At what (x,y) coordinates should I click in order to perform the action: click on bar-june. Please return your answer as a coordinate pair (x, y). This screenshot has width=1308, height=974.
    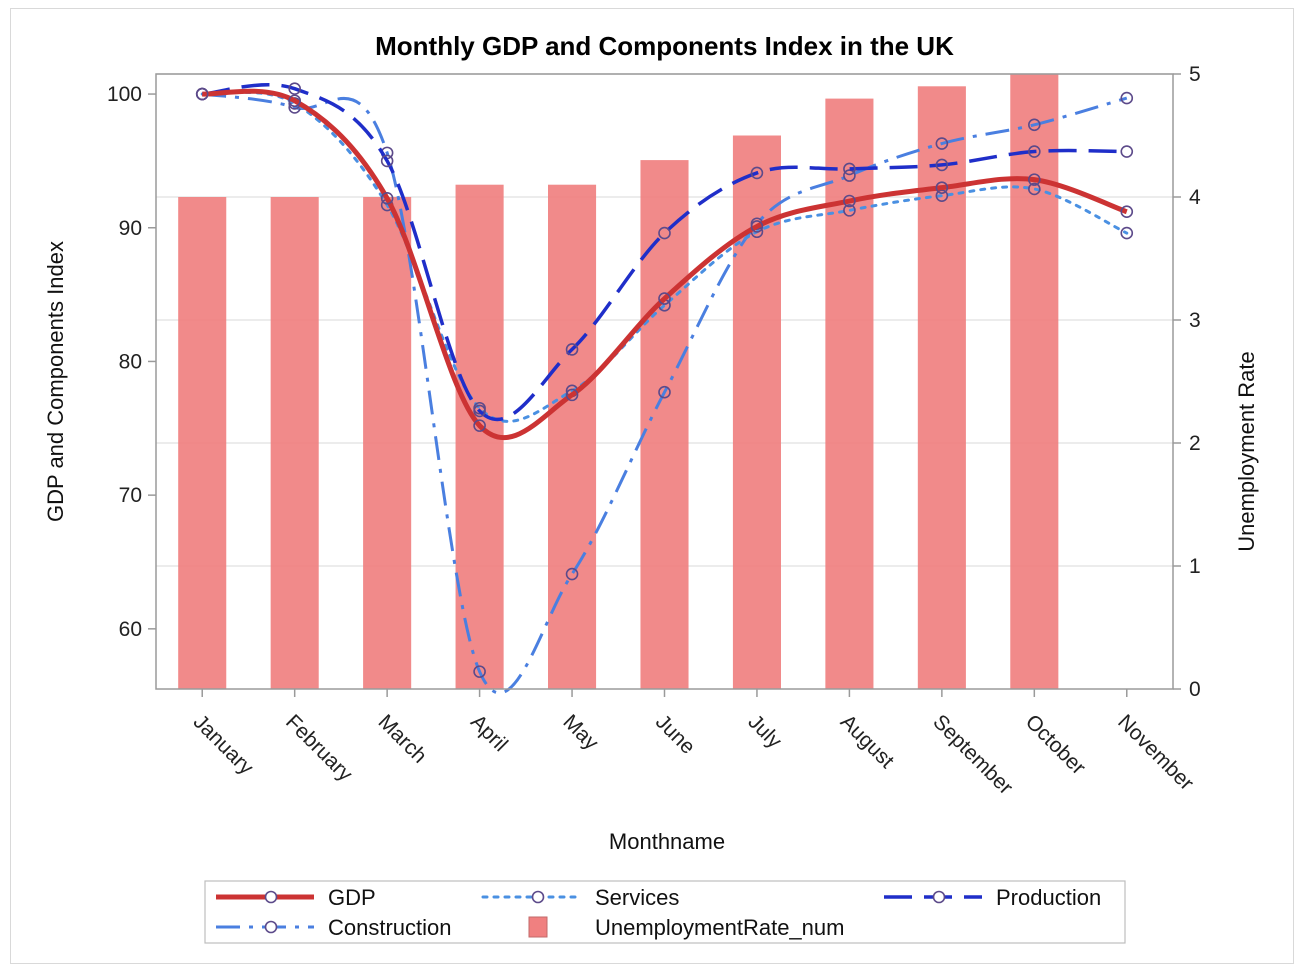
    Looking at the image, I should click on (664, 425).